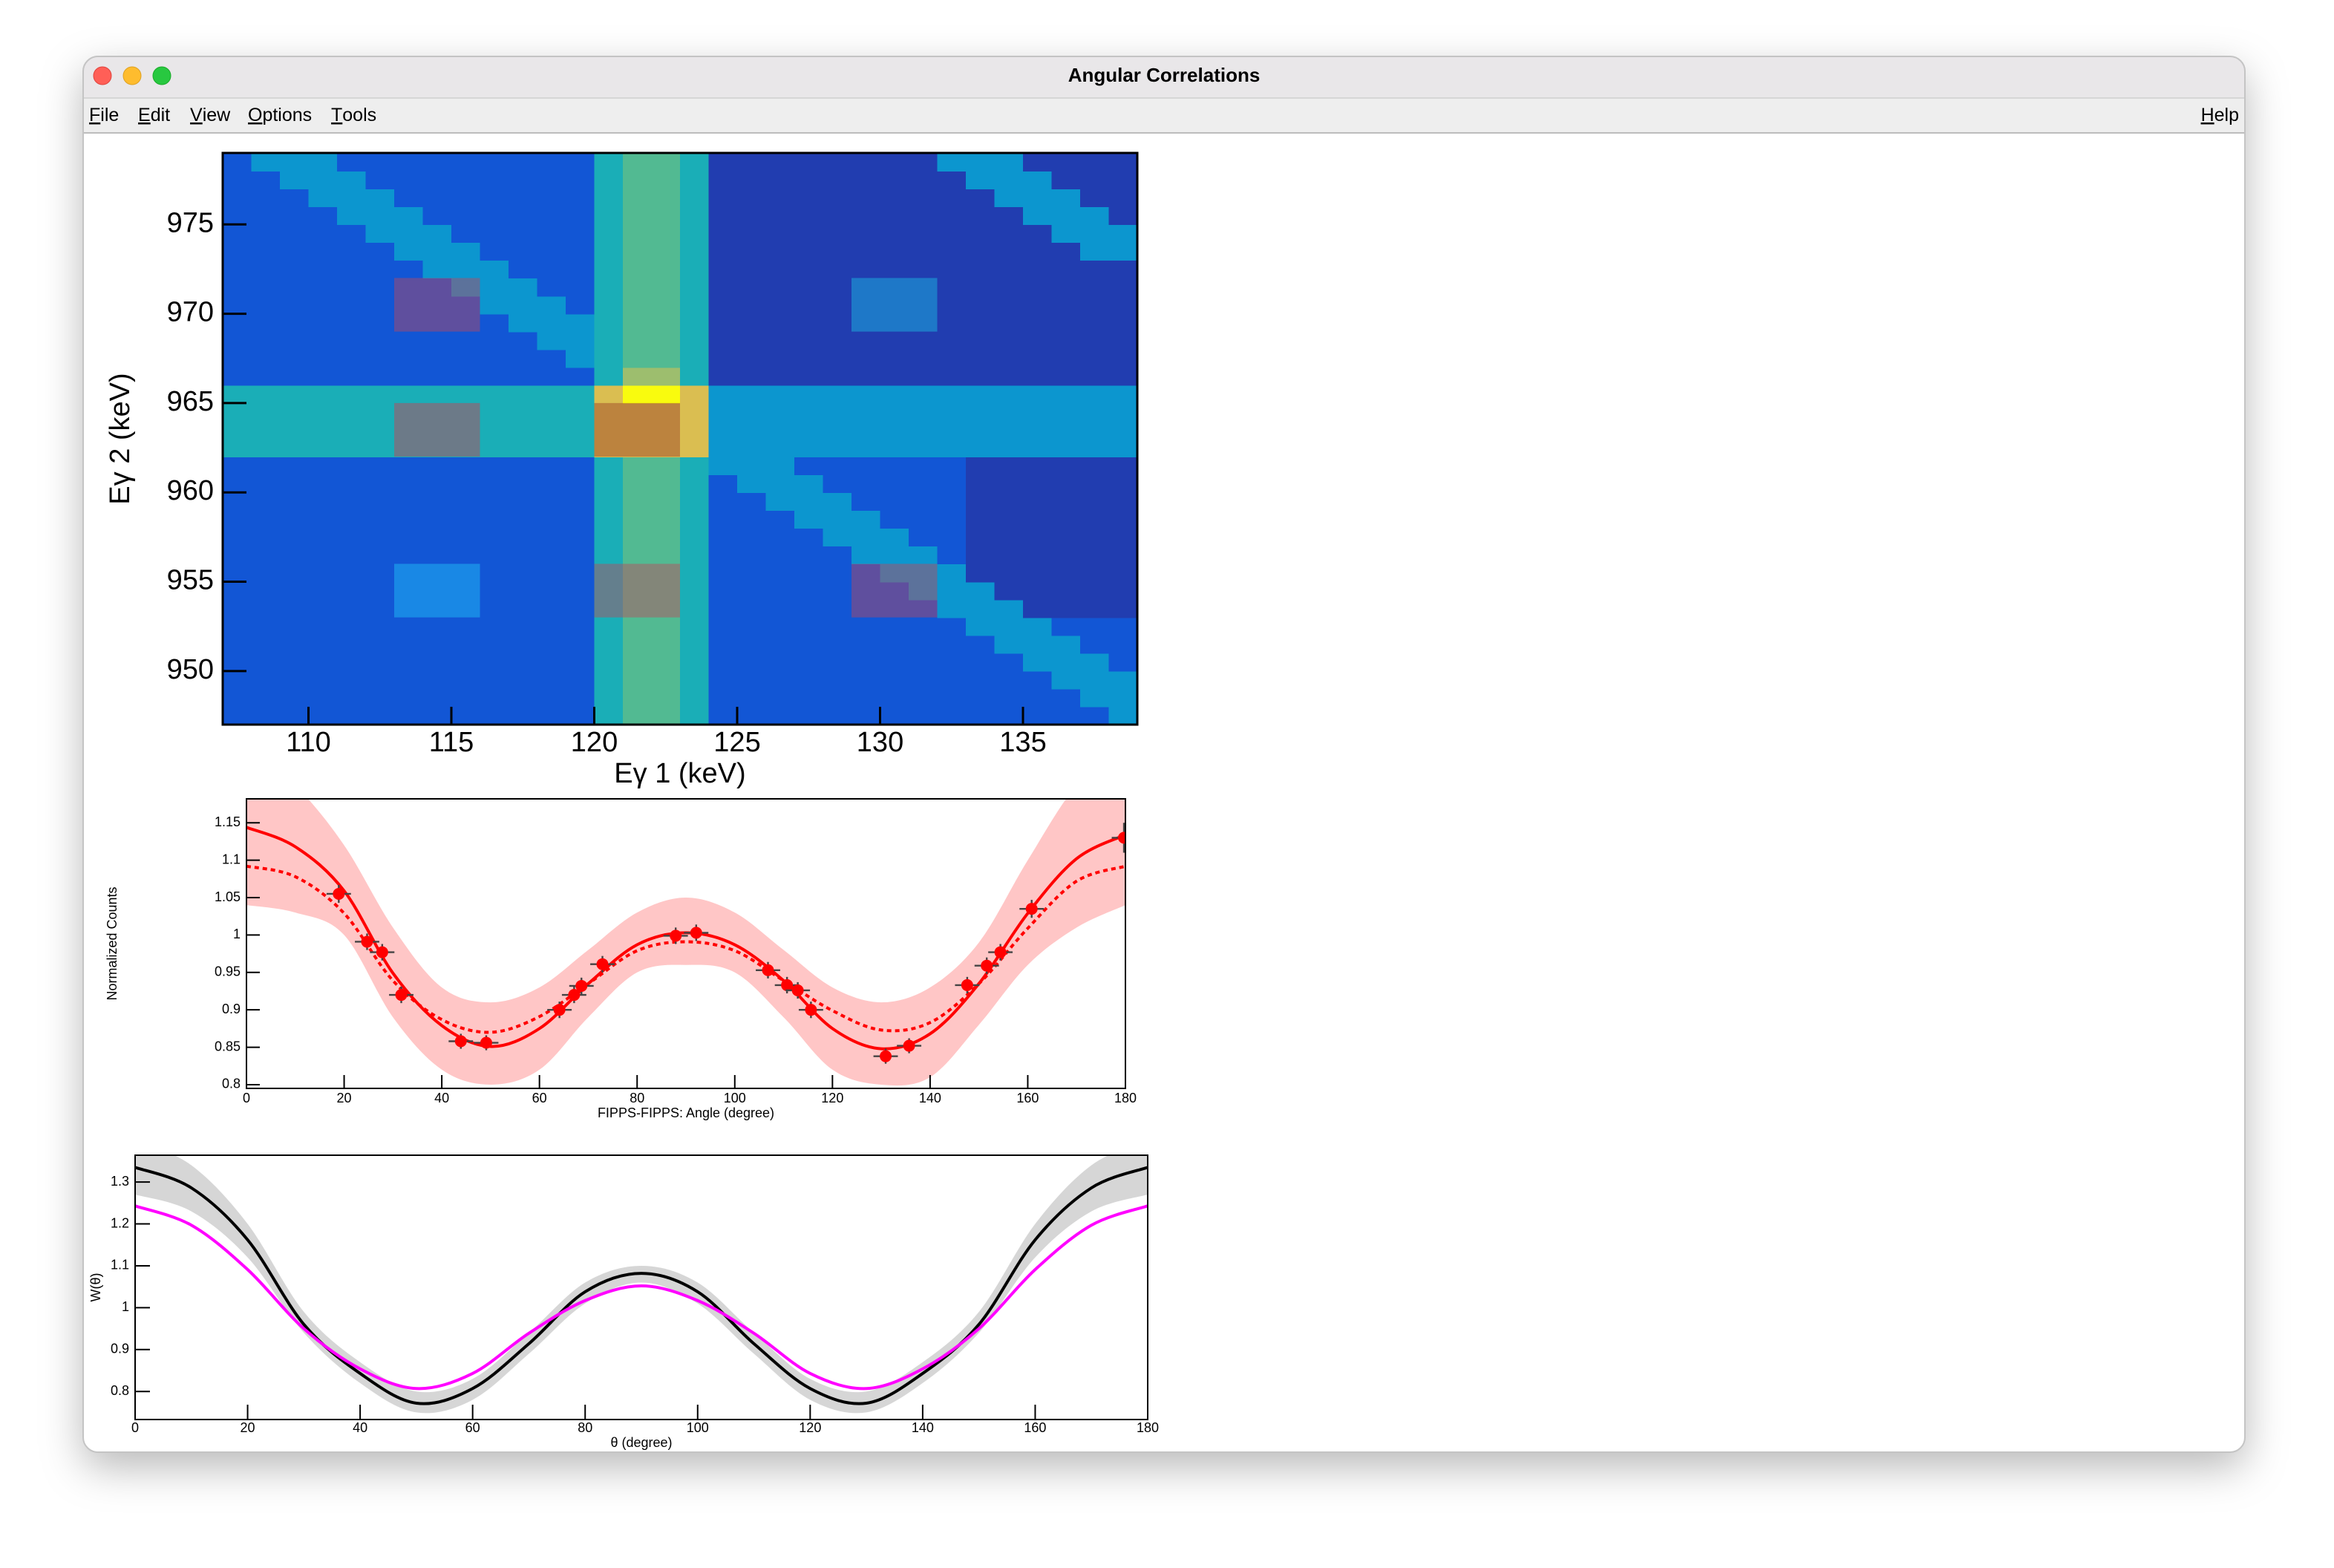 This screenshot has width=2334, height=1568. What do you see at coordinates (2220, 115) in the screenshot?
I see `menu-item: Help` at bounding box center [2220, 115].